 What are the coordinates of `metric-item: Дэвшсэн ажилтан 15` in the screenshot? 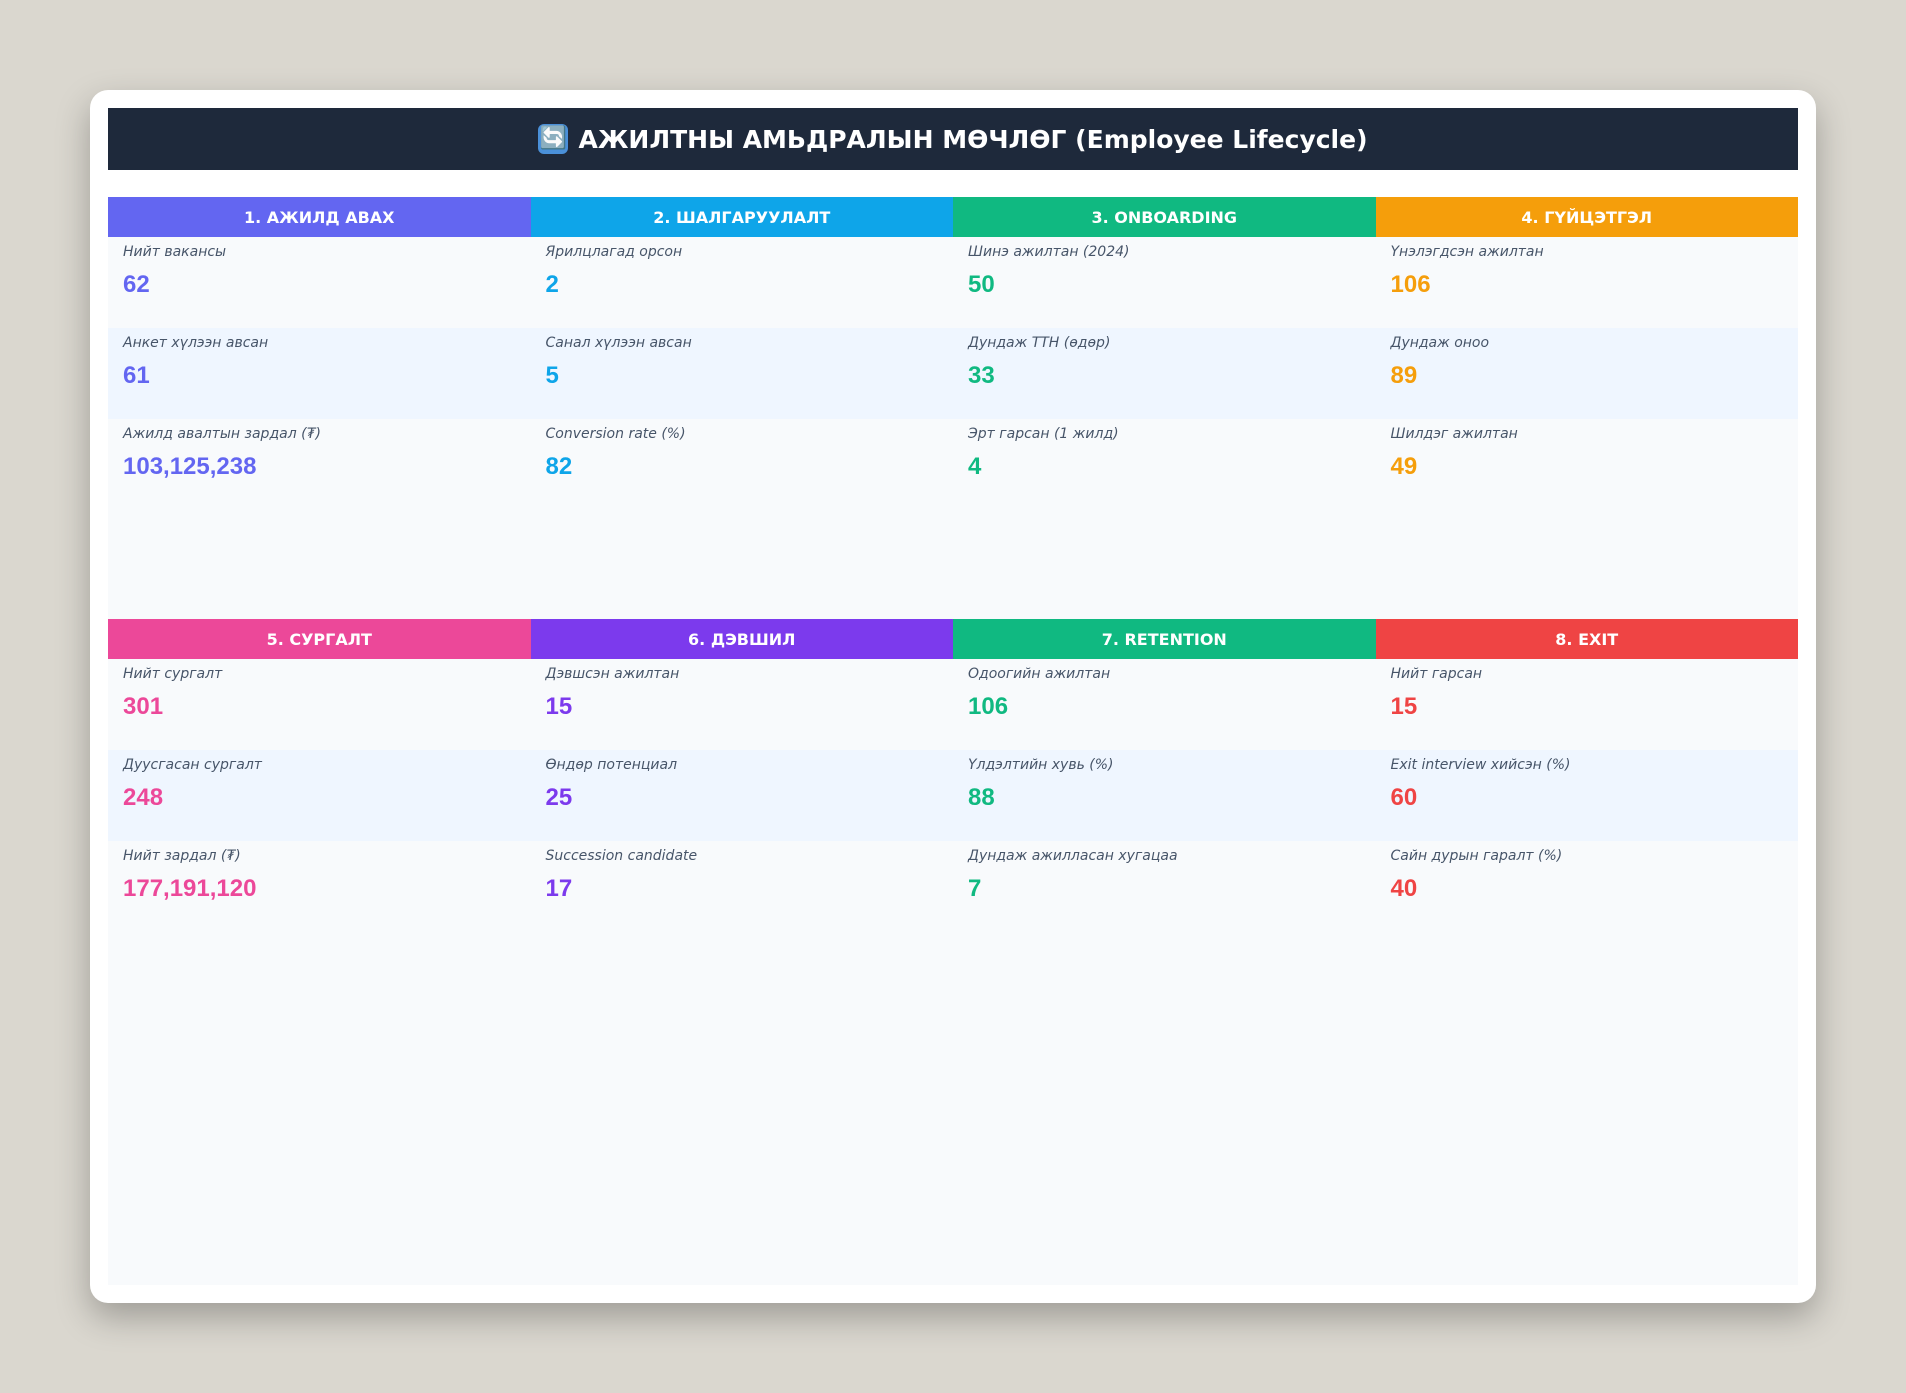 It's located at (742, 704).